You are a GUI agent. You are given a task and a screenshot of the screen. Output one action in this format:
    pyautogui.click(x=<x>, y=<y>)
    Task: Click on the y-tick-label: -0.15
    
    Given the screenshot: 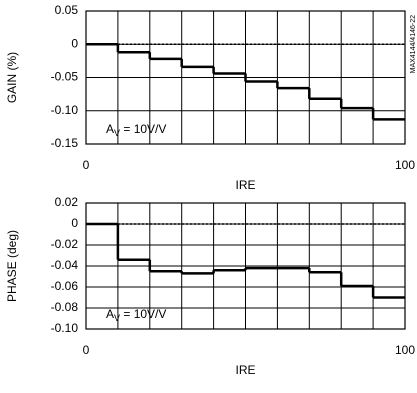 What is the action you would take?
    pyautogui.click(x=65, y=143)
    